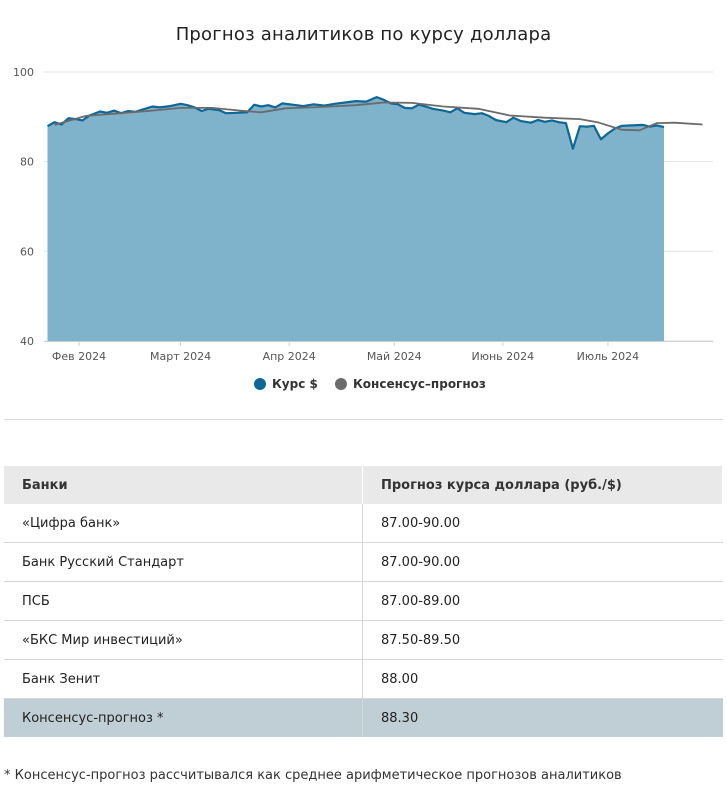 This screenshot has height=792, width=727. I want to click on usd-rate-line, so click(355, 123).